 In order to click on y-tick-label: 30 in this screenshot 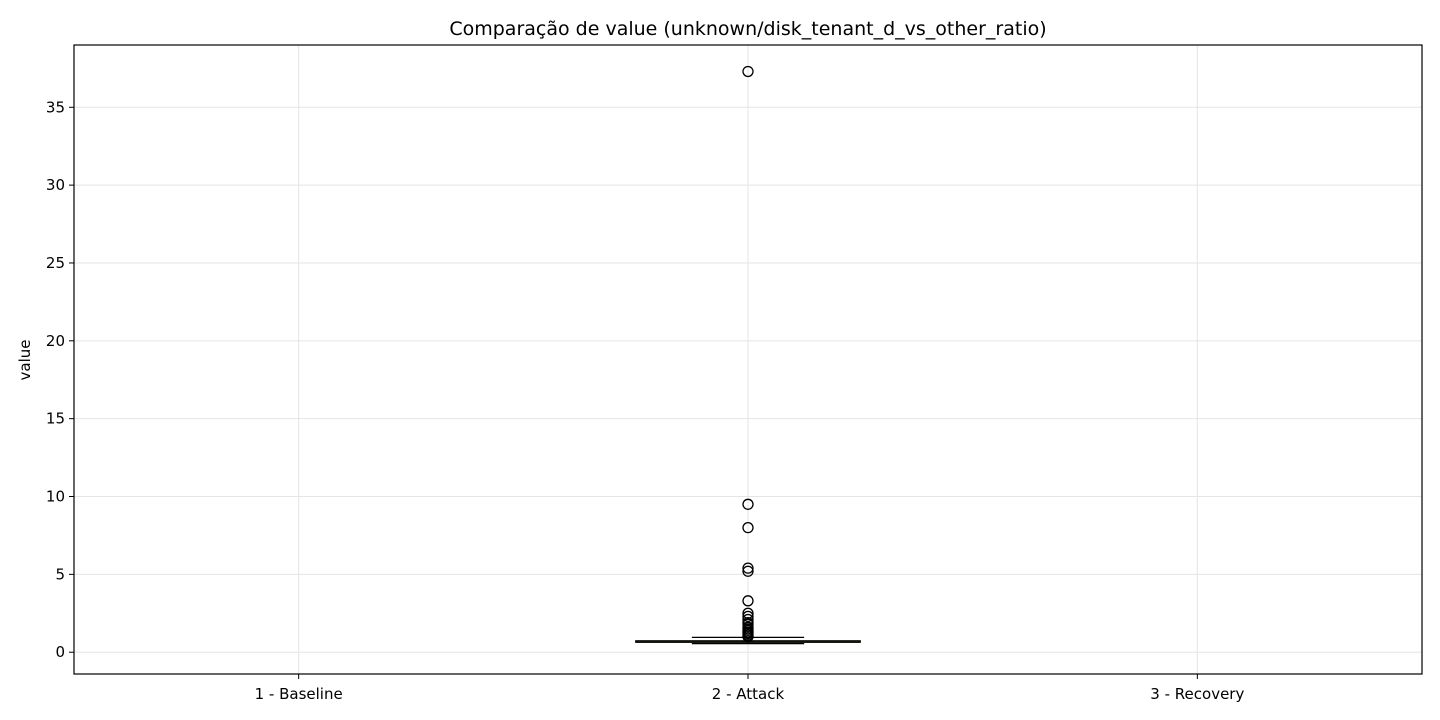, I will do `click(55, 185)`.